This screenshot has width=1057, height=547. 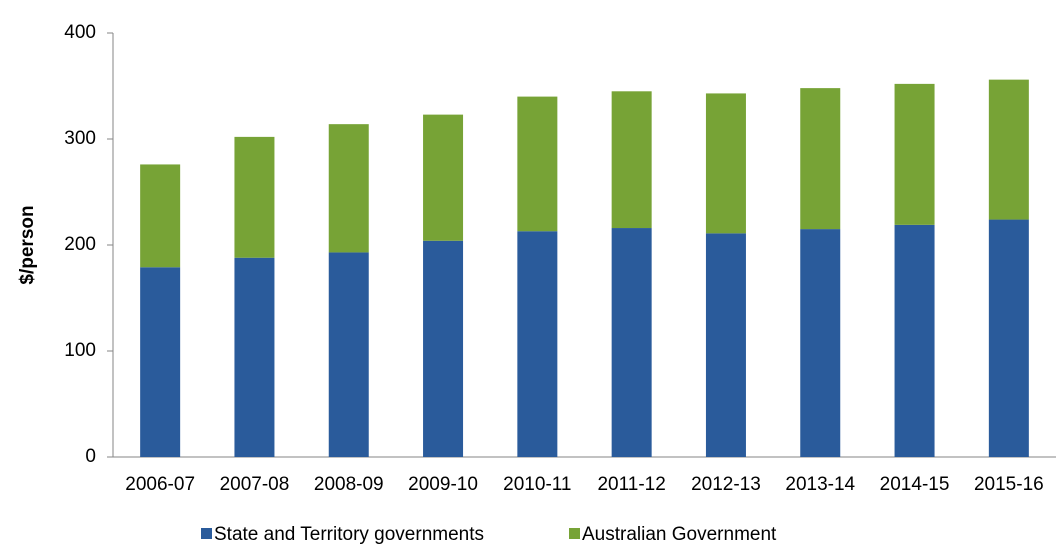 I want to click on x-tick-label: 2010-11, so click(x=537, y=484).